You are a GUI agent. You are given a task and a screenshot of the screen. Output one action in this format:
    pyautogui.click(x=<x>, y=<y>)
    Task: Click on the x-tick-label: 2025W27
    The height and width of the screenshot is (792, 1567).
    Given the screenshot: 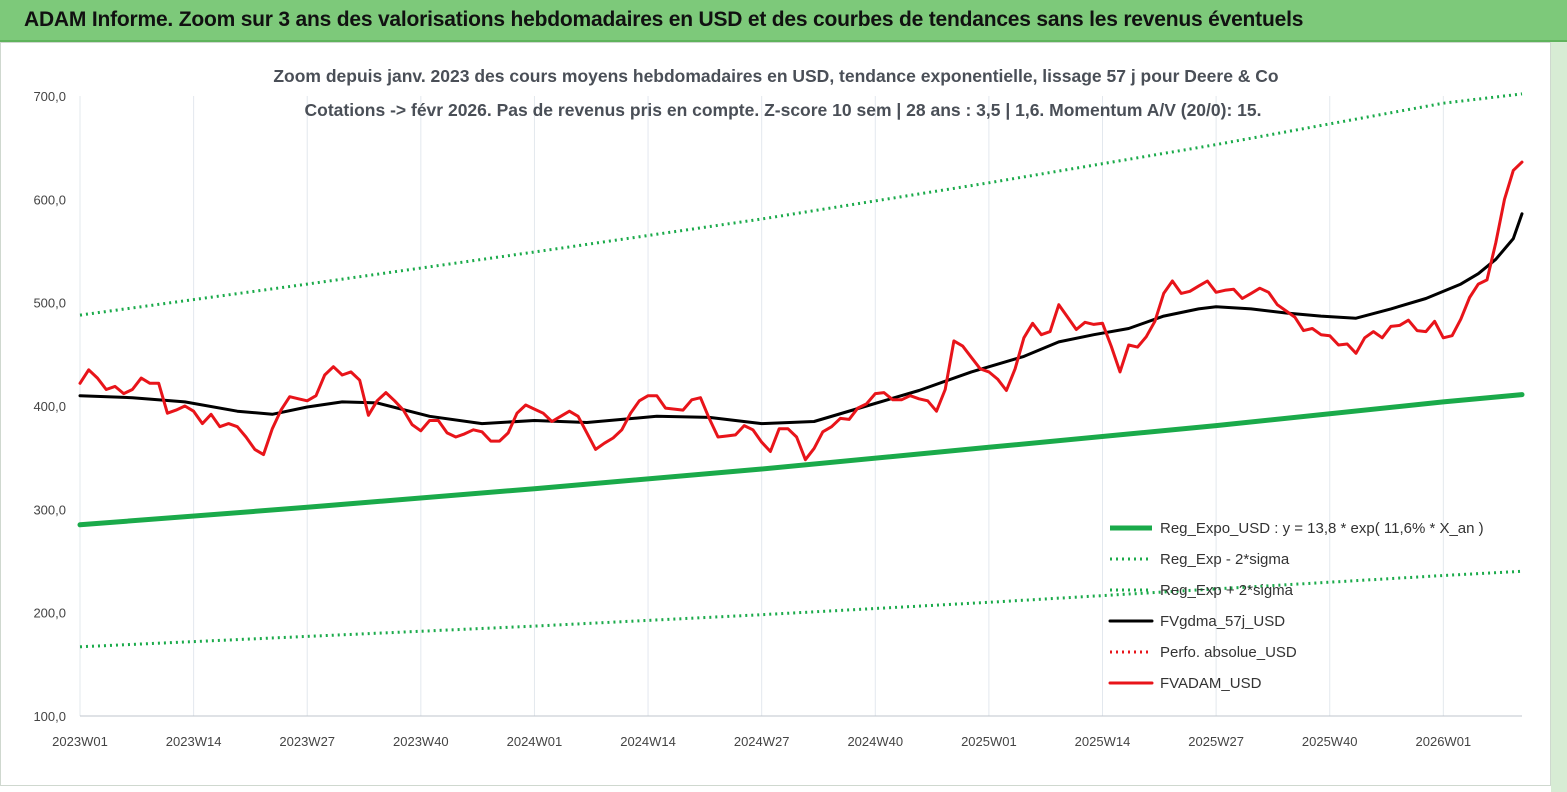 What is the action you would take?
    pyautogui.click(x=1216, y=741)
    